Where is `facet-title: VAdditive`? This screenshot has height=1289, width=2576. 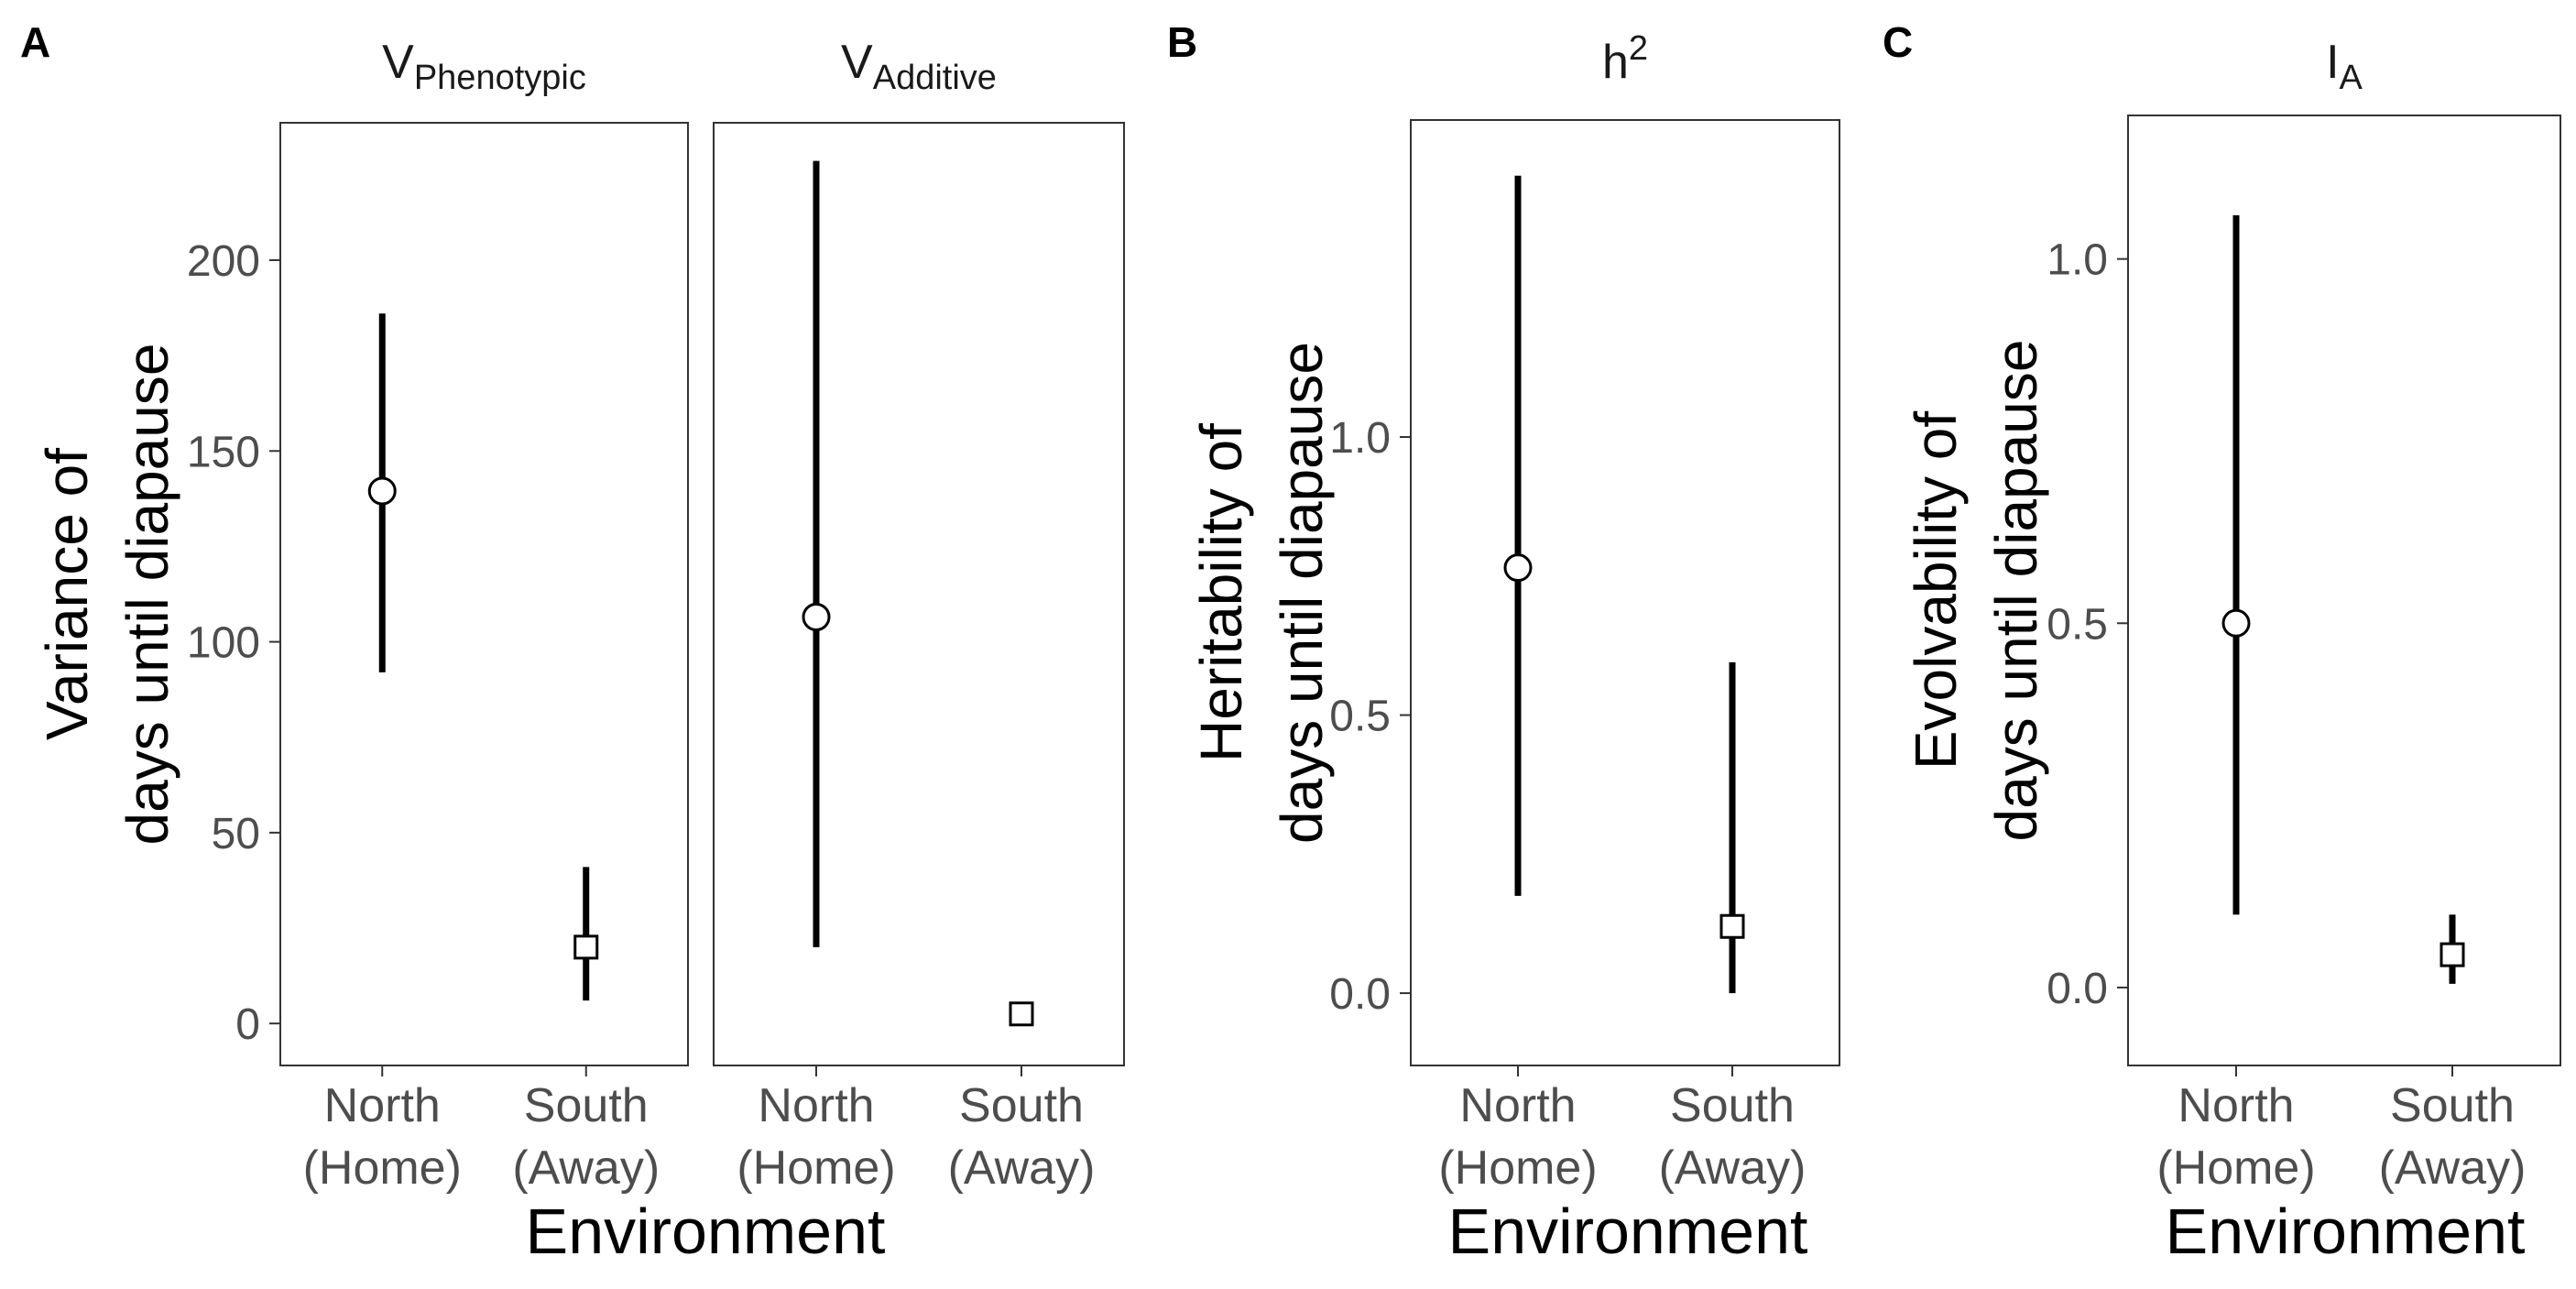
facet-title: VAdditive is located at coordinates (919, 66).